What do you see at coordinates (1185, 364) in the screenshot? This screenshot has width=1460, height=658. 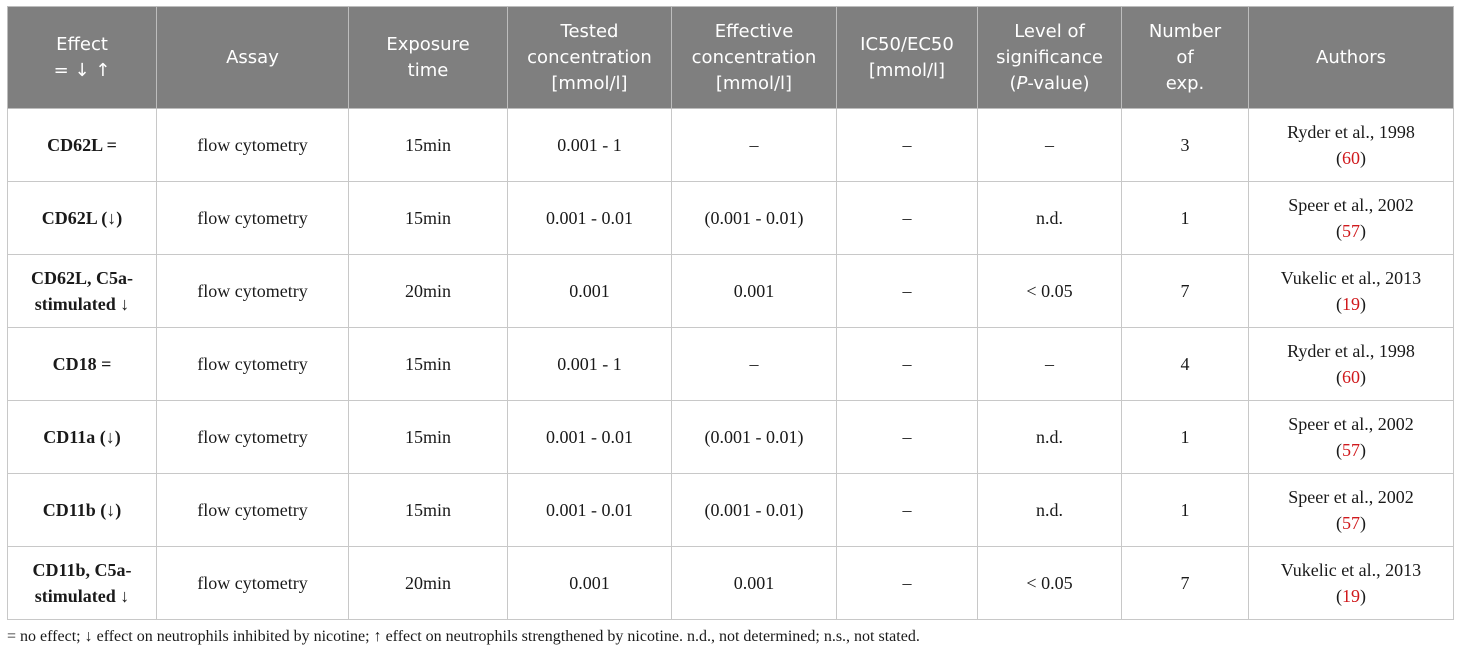 I see `cell-number: 4` at bounding box center [1185, 364].